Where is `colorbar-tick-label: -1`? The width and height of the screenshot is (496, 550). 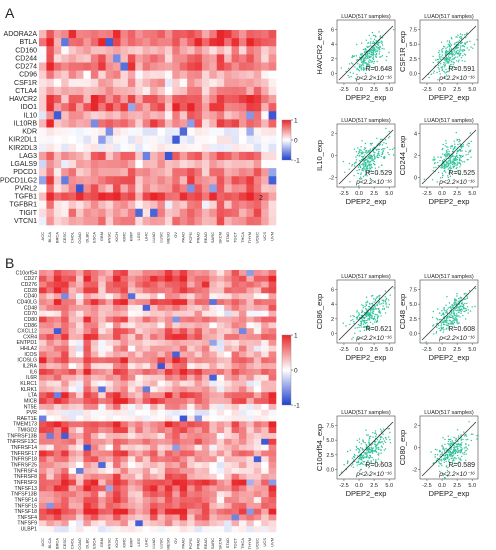
colorbar-tick-label: -1 is located at coordinates (297, 406).